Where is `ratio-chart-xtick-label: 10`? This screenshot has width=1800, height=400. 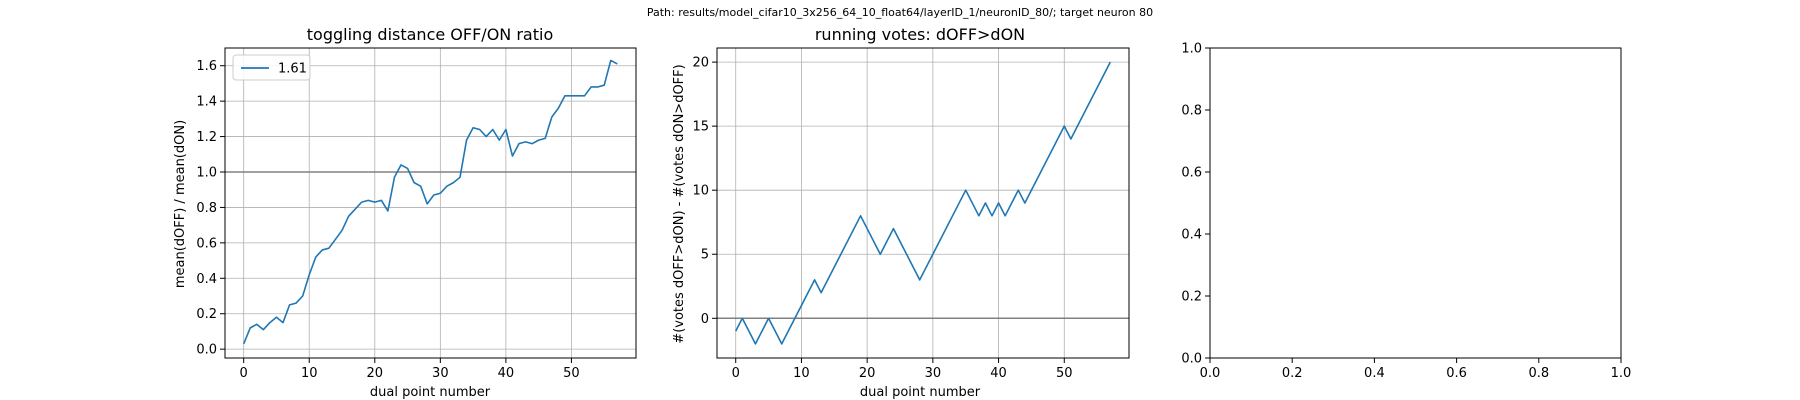 ratio-chart-xtick-label: 10 is located at coordinates (309, 373).